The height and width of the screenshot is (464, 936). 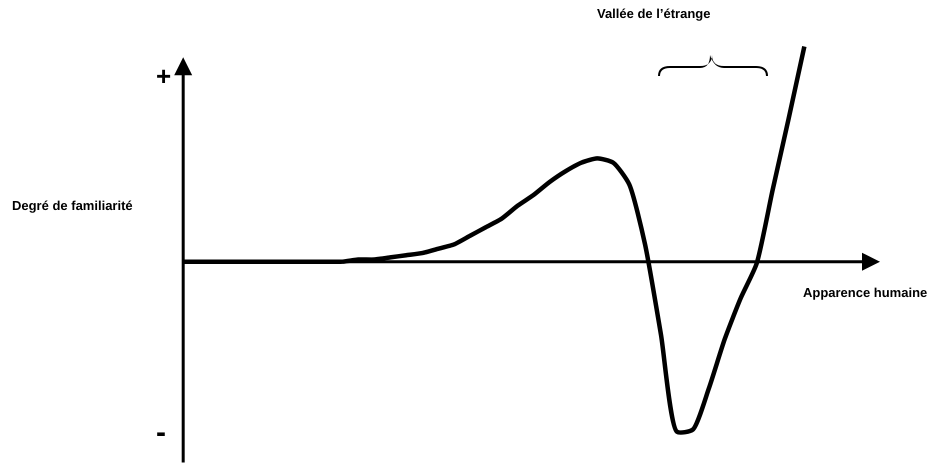 I want to click on text: Vallée de l’étrange, so click(x=653, y=13).